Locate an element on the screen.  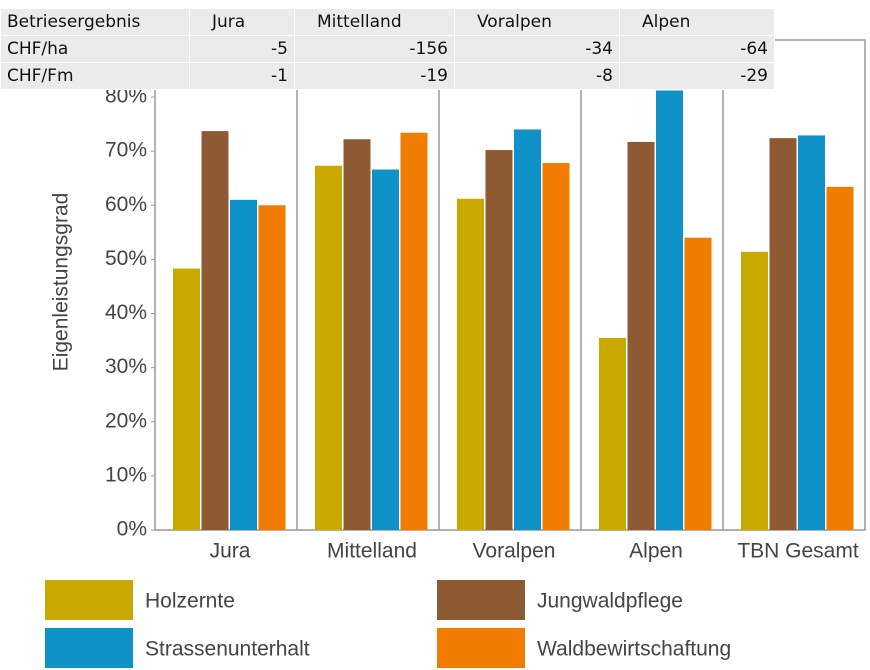
table-header-cell: Betriesergebnis is located at coordinates (95, 22).